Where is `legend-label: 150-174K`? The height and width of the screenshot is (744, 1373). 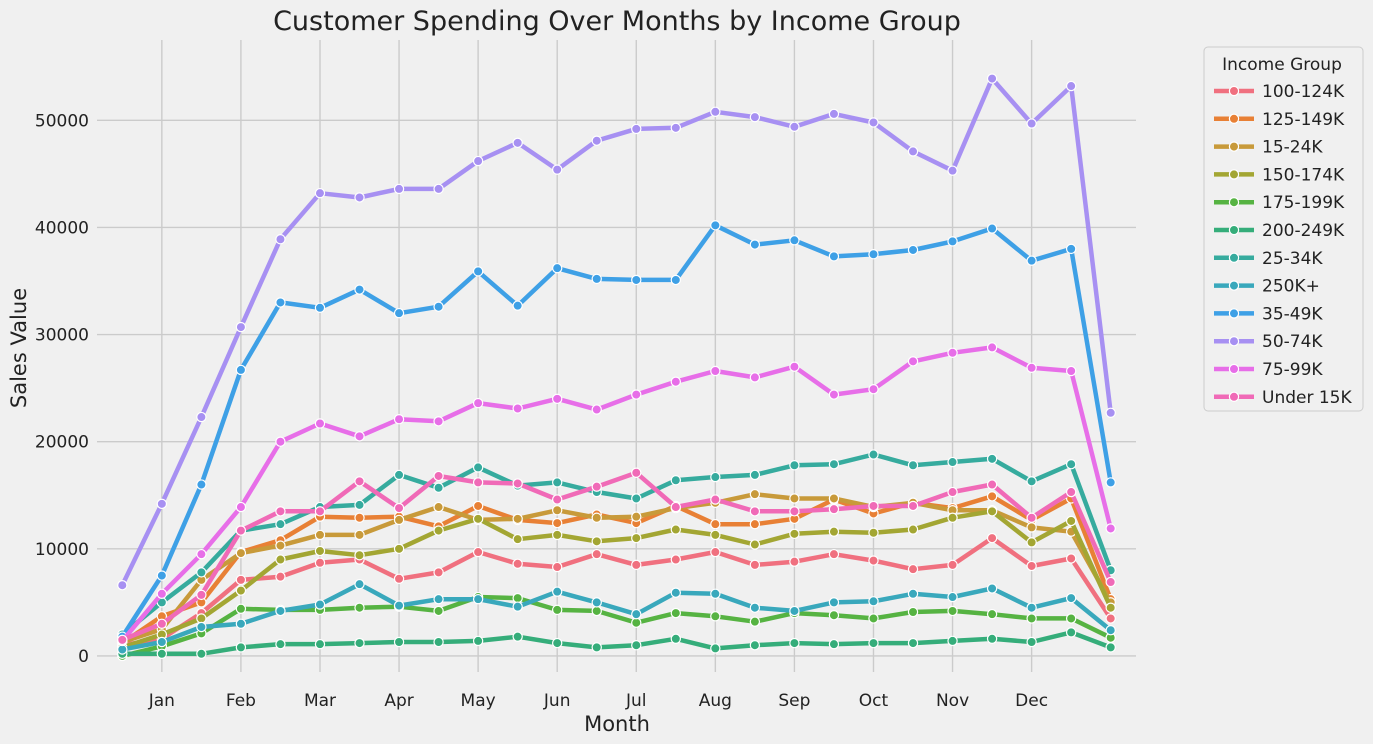 legend-label: 150-174K is located at coordinates (1303, 175).